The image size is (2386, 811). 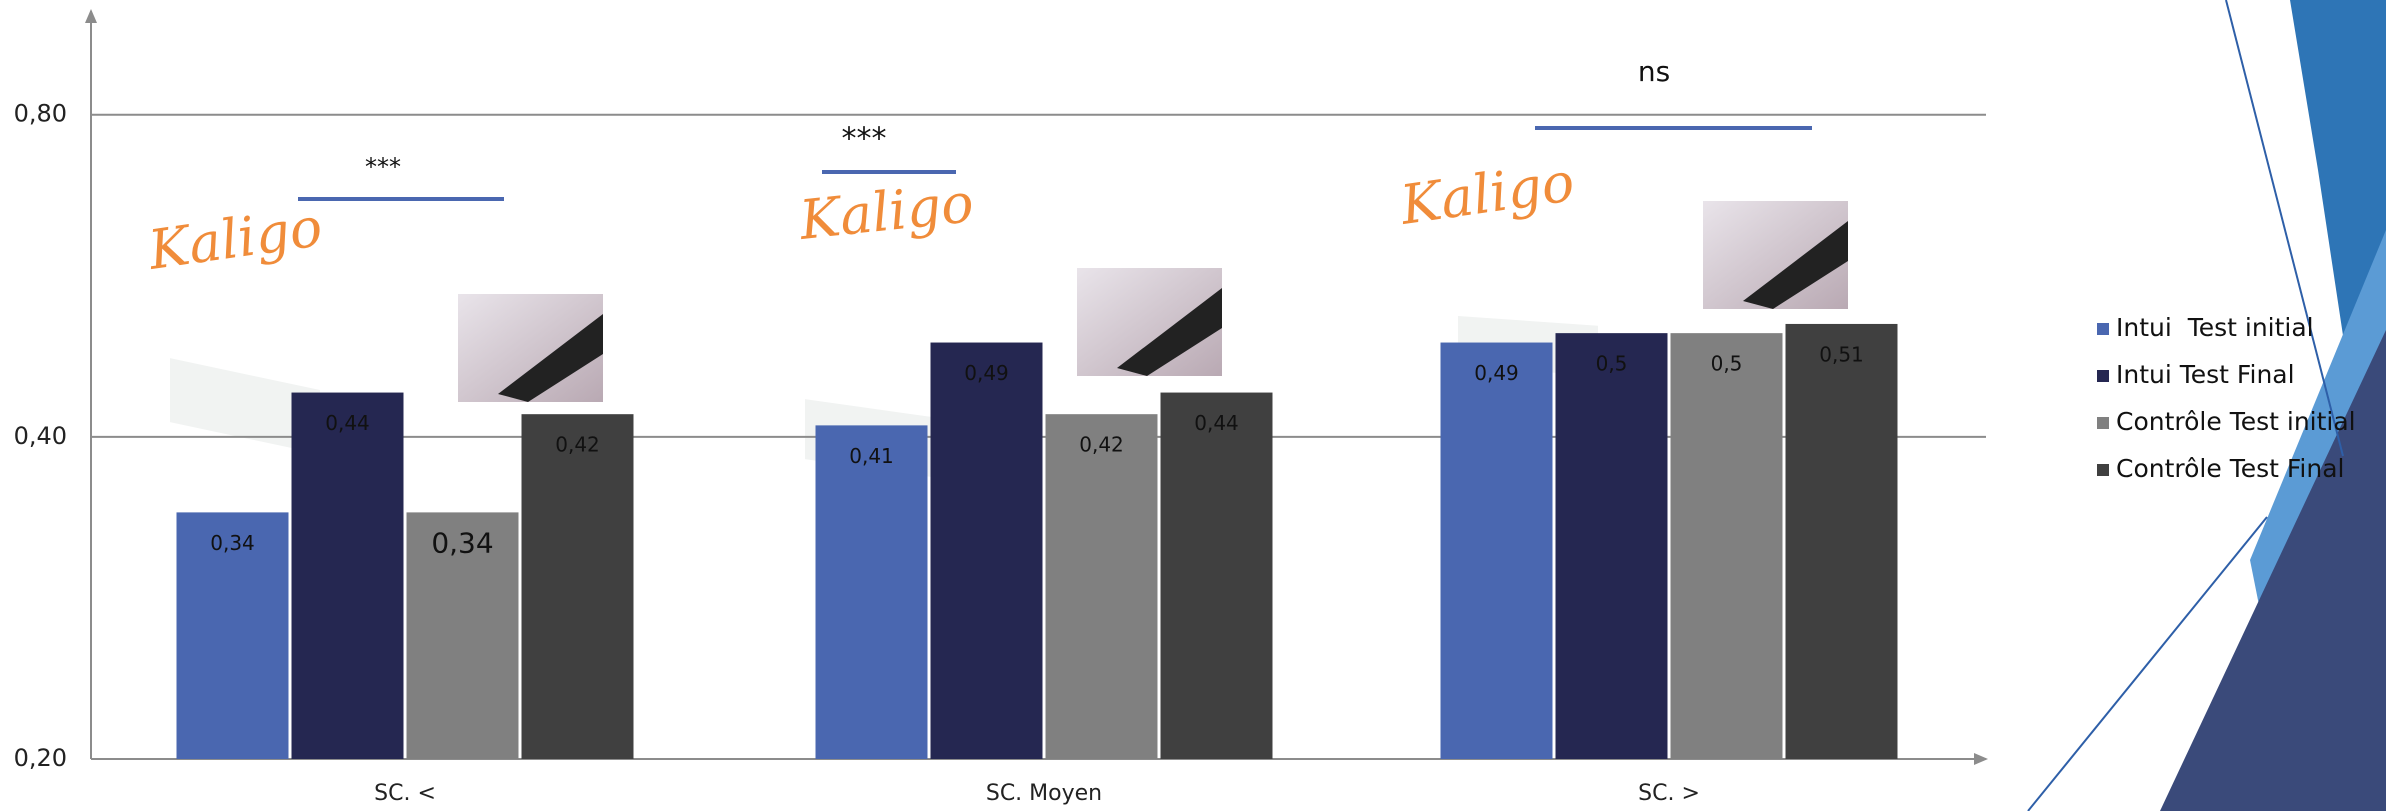 I want to click on y-tick-label: 0,20, so click(x=40, y=758).